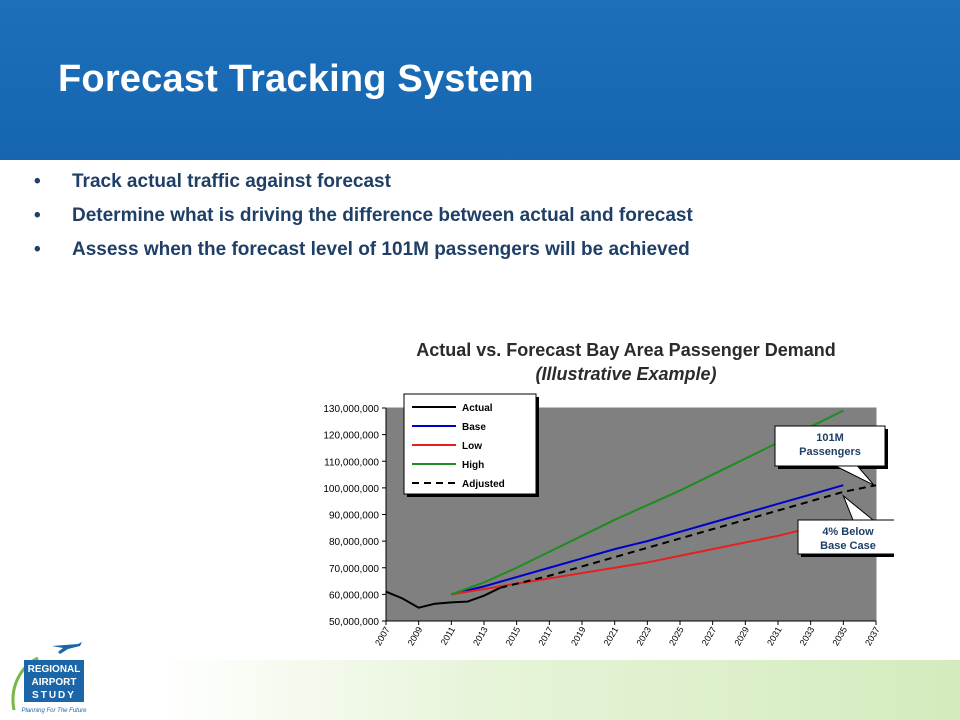 This screenshot has height=720, width=960. I want to click on callout-text: Base Case, so click(848, 546).